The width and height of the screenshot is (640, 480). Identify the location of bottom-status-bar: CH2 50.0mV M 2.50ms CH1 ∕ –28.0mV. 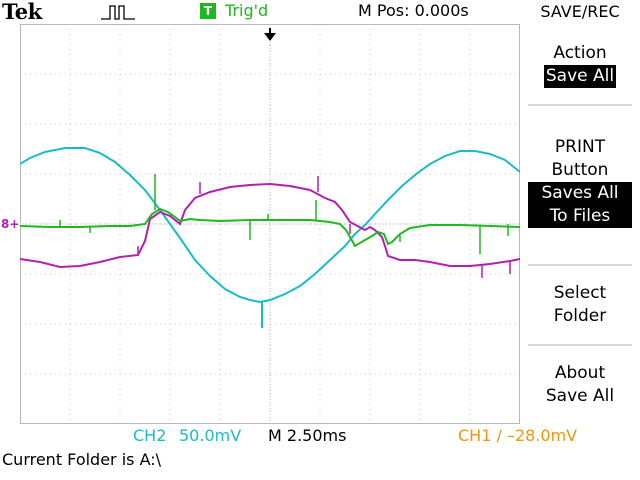
(320, 435).